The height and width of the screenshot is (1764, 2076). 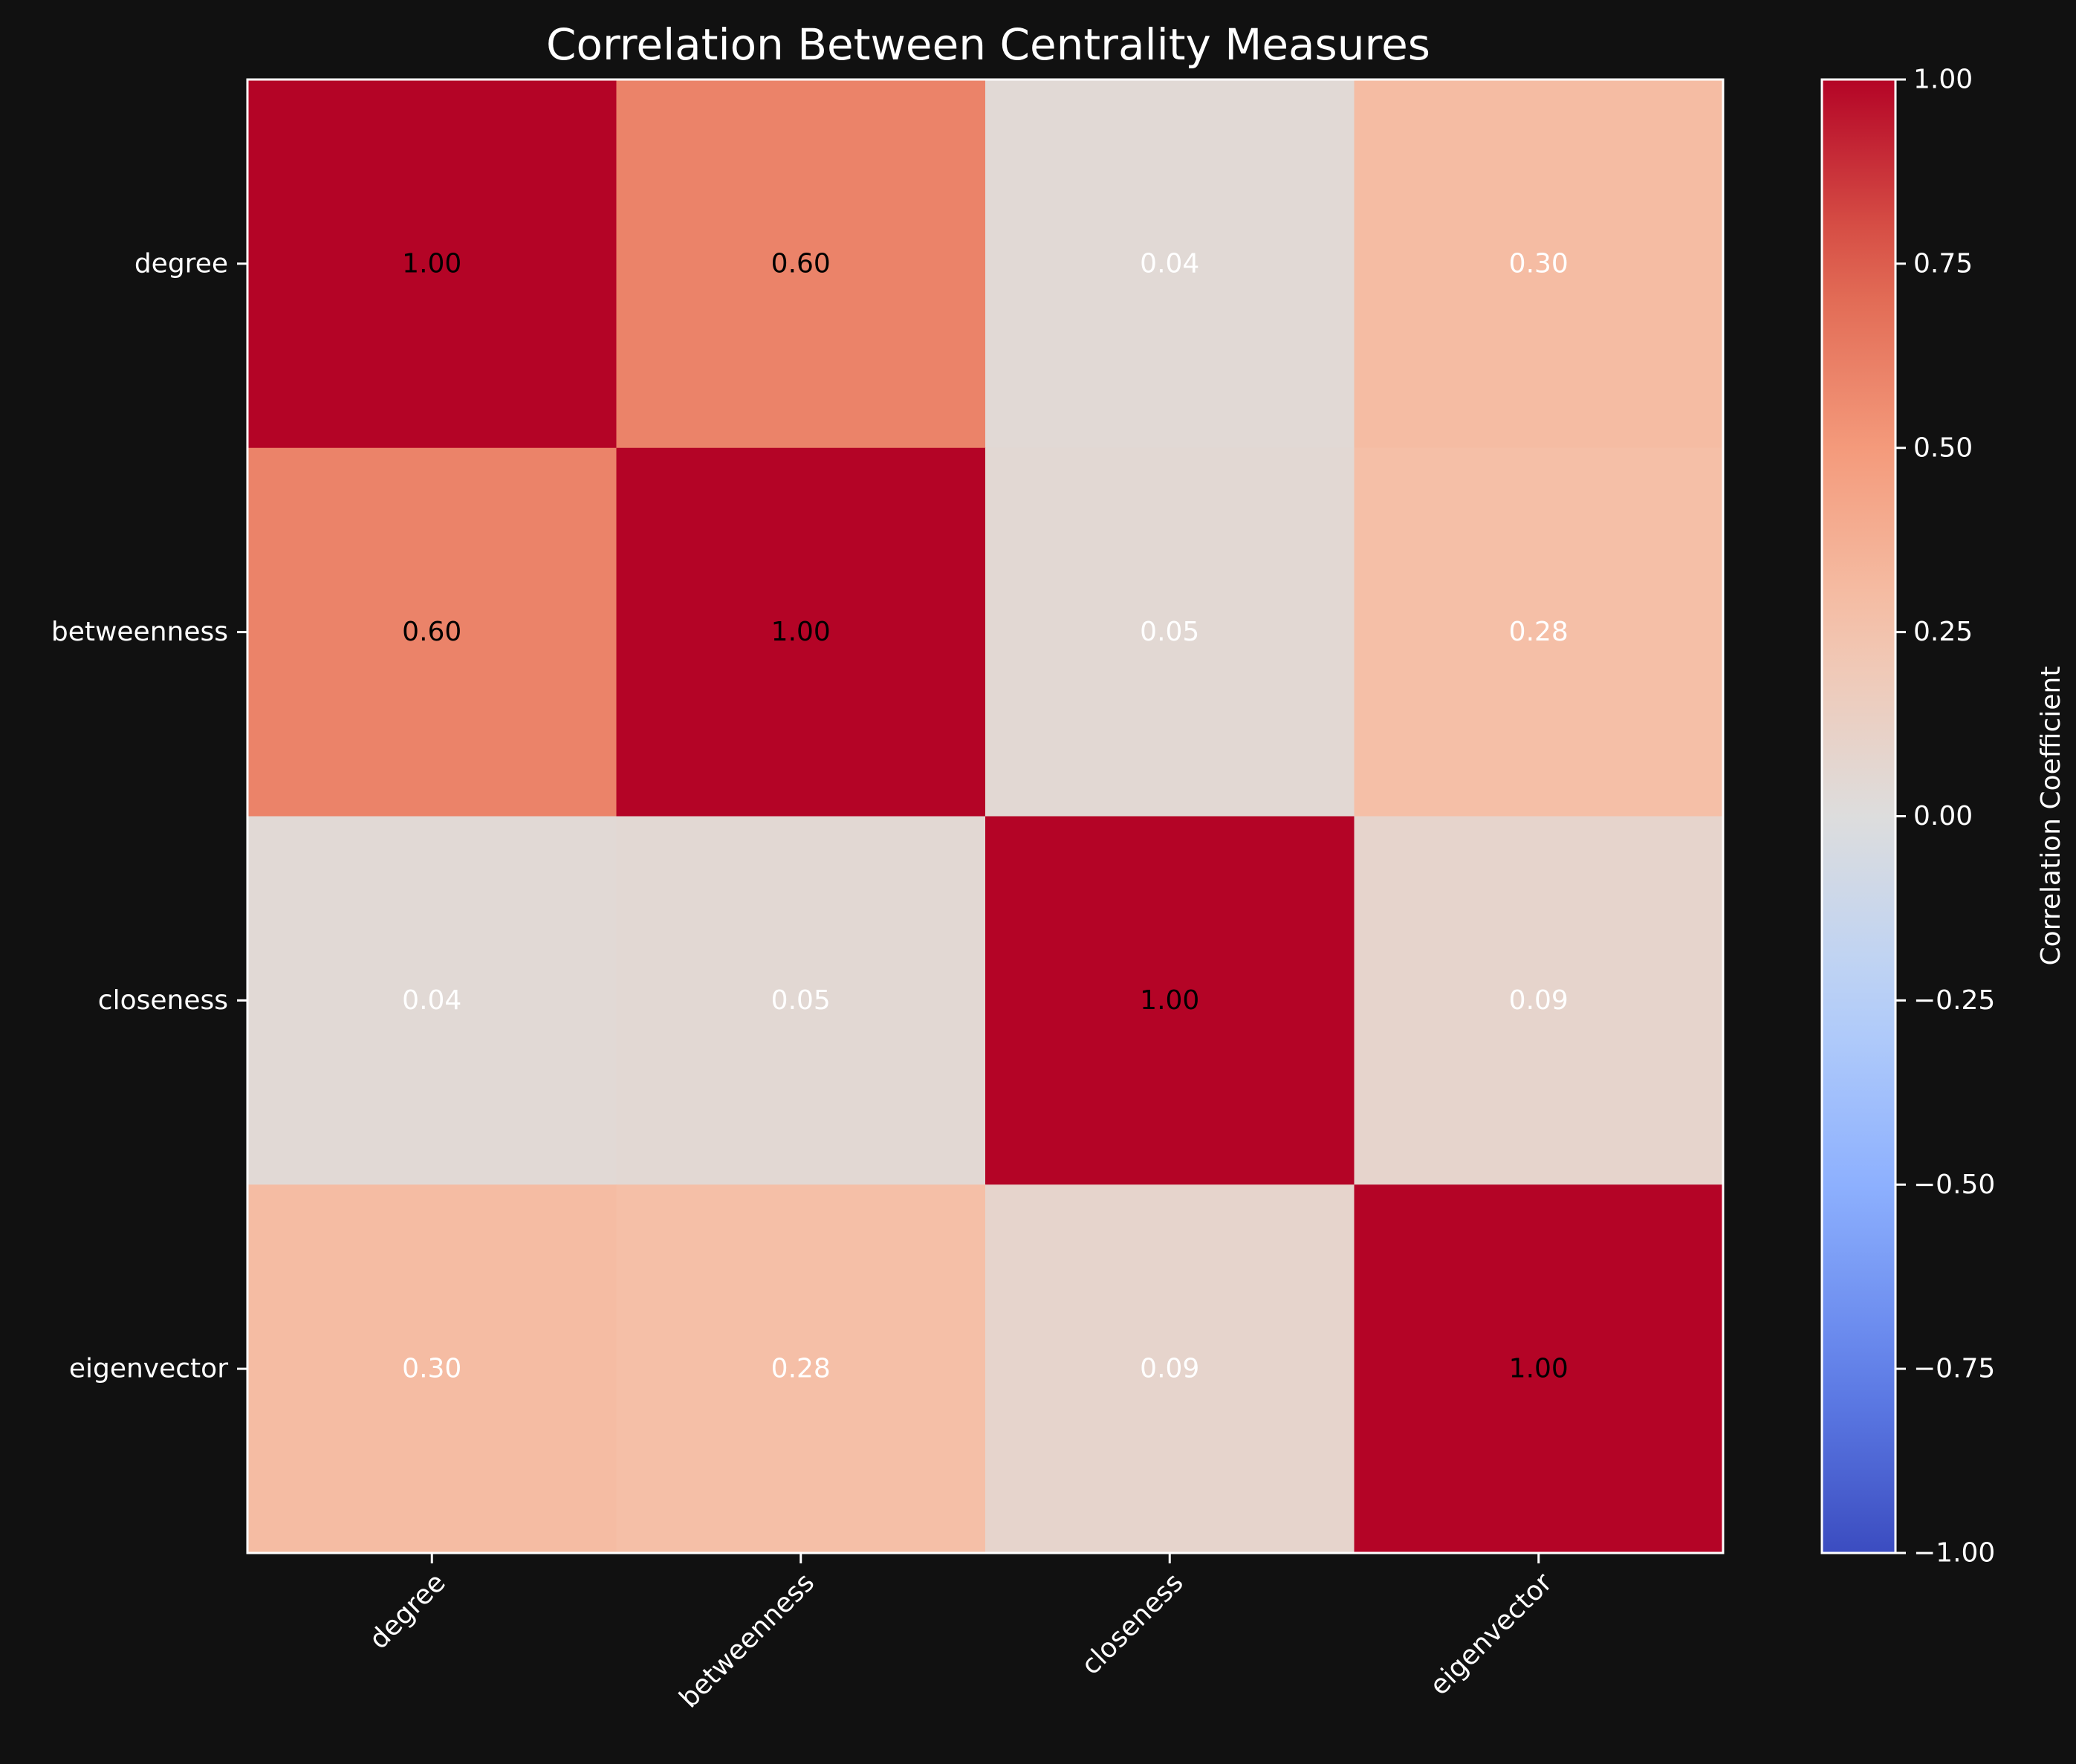 I want to click on y-tick-label-closeness: closeness, so click(x=163, y=1001).